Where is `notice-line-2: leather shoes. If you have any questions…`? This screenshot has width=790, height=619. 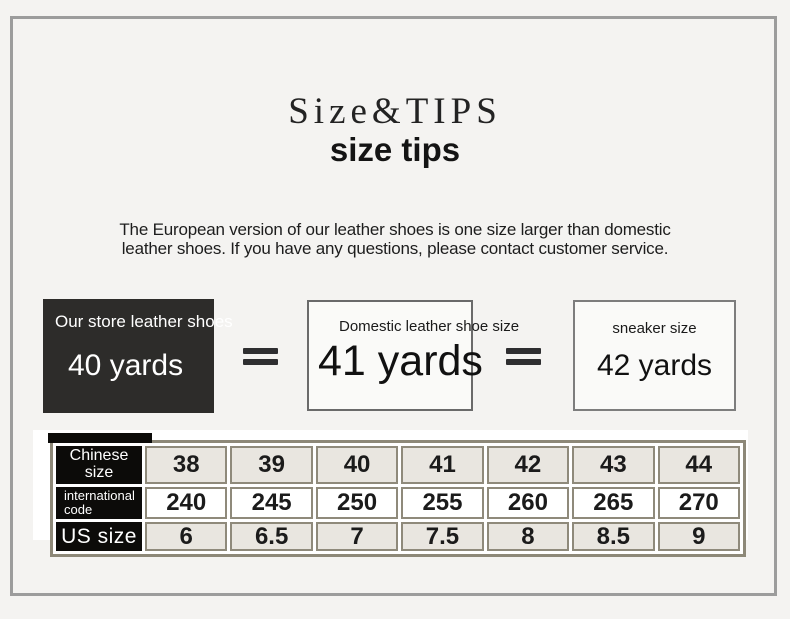
notice-line-2: leather shoes. If you have any questions… is located at coordinates (395, 248).